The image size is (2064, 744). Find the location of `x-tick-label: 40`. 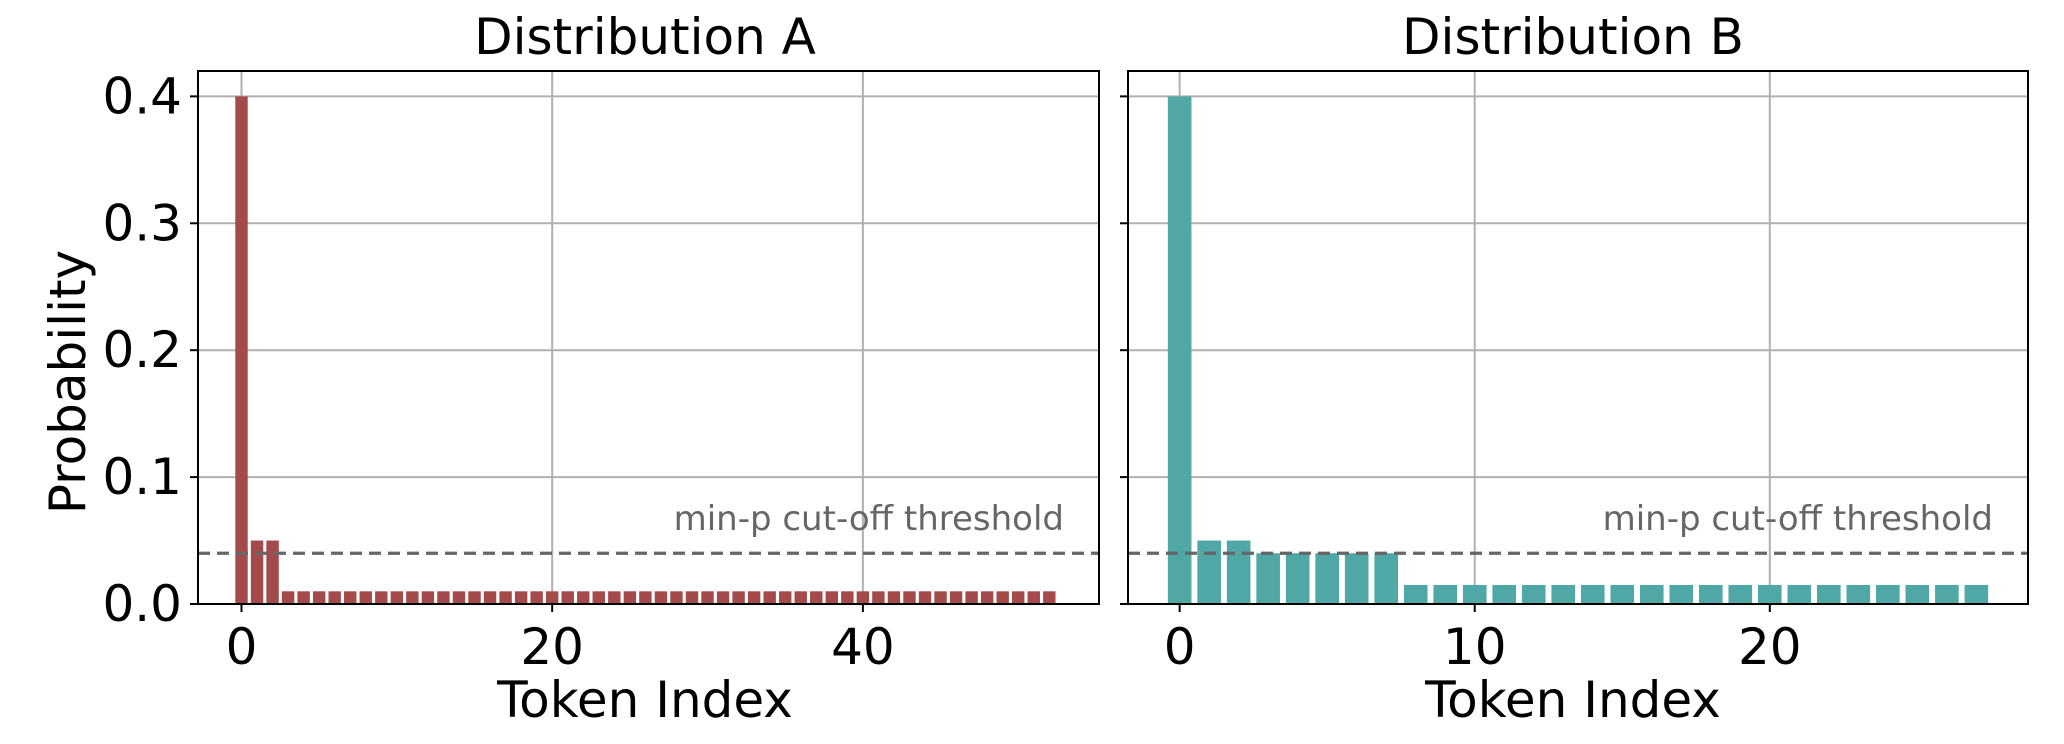

x-tick-label: 40 is located at coordinates (863, 647).